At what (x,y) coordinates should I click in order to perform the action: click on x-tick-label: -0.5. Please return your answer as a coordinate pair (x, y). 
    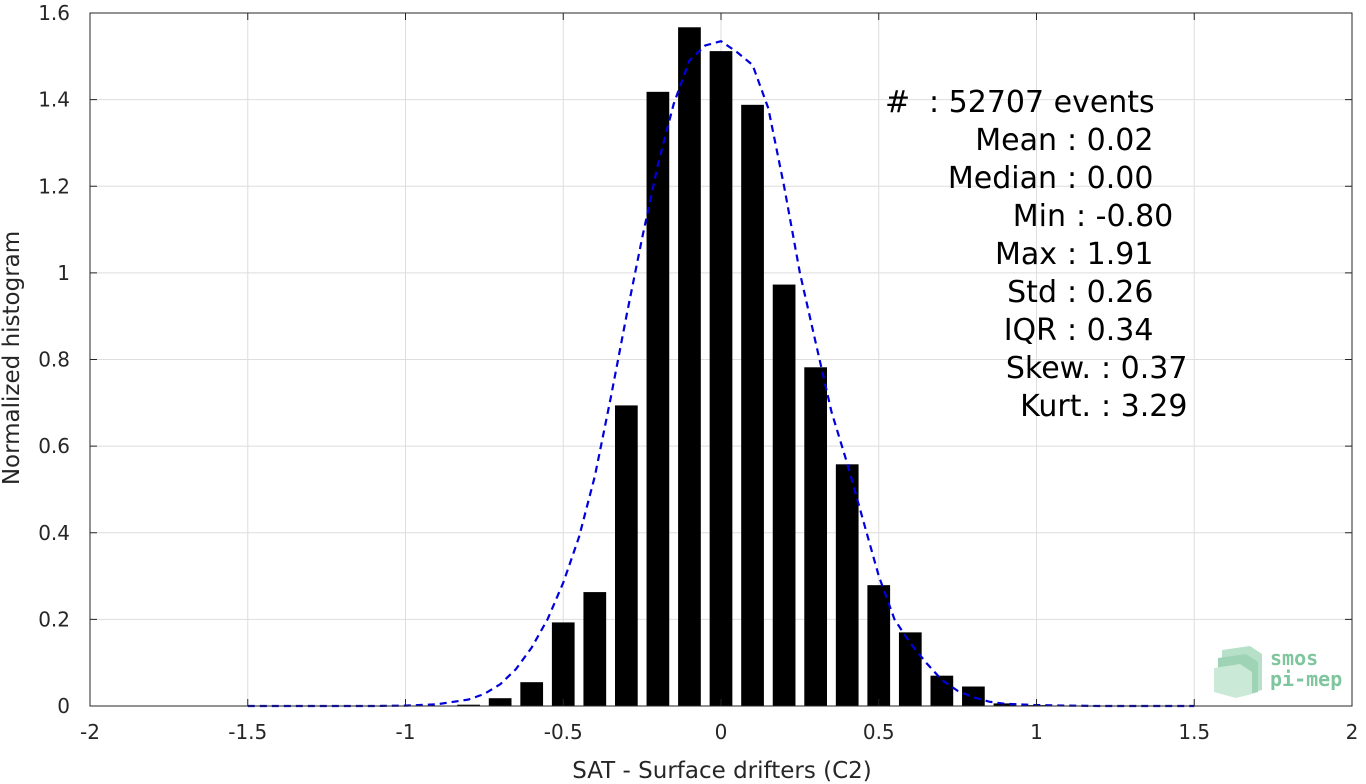
    Looking at the image, I should click on (563, 732).